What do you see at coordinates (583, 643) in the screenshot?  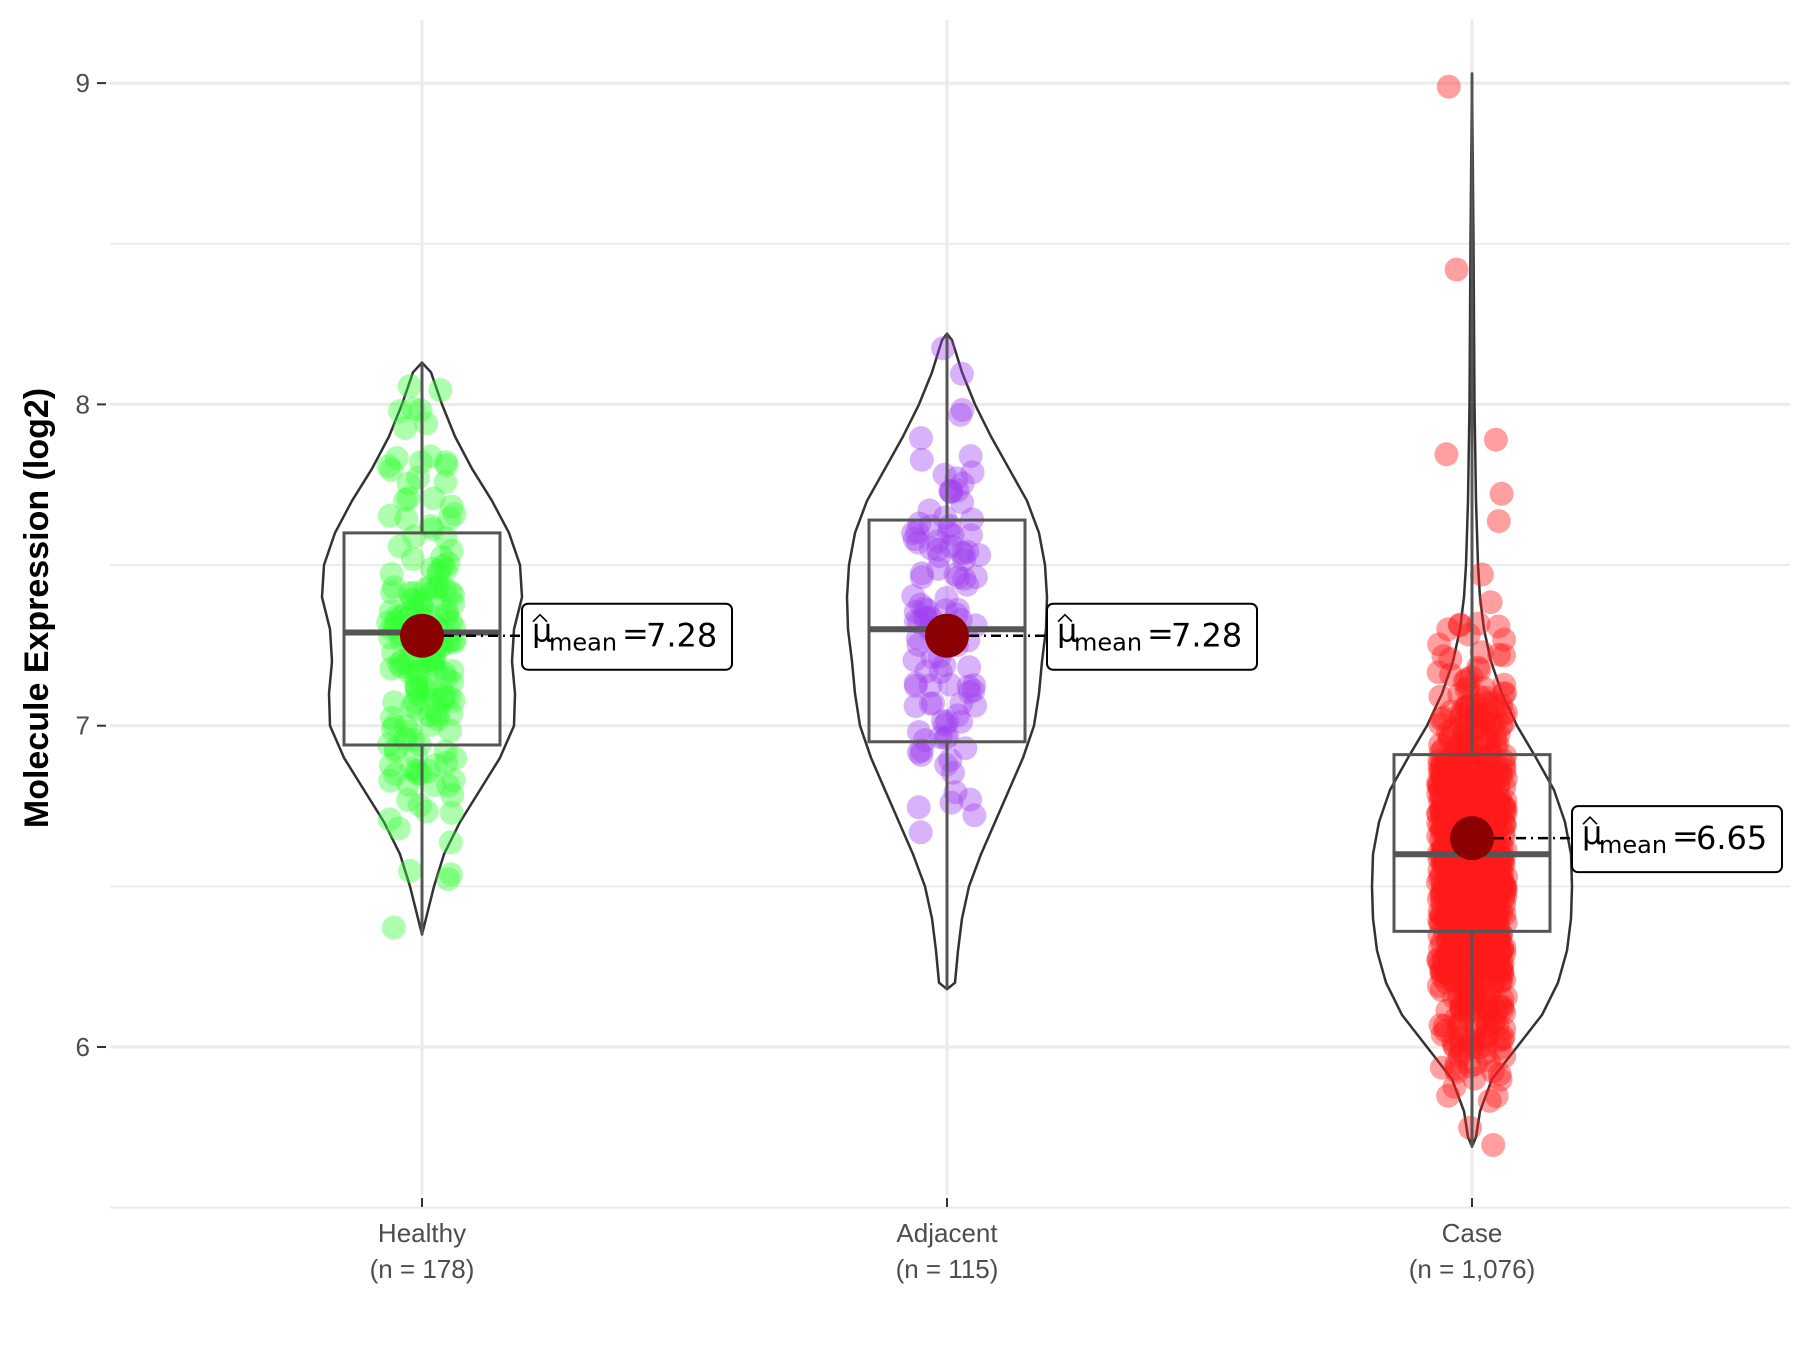 I see `mean-subscript: mean` at bounding box center [583, 643].